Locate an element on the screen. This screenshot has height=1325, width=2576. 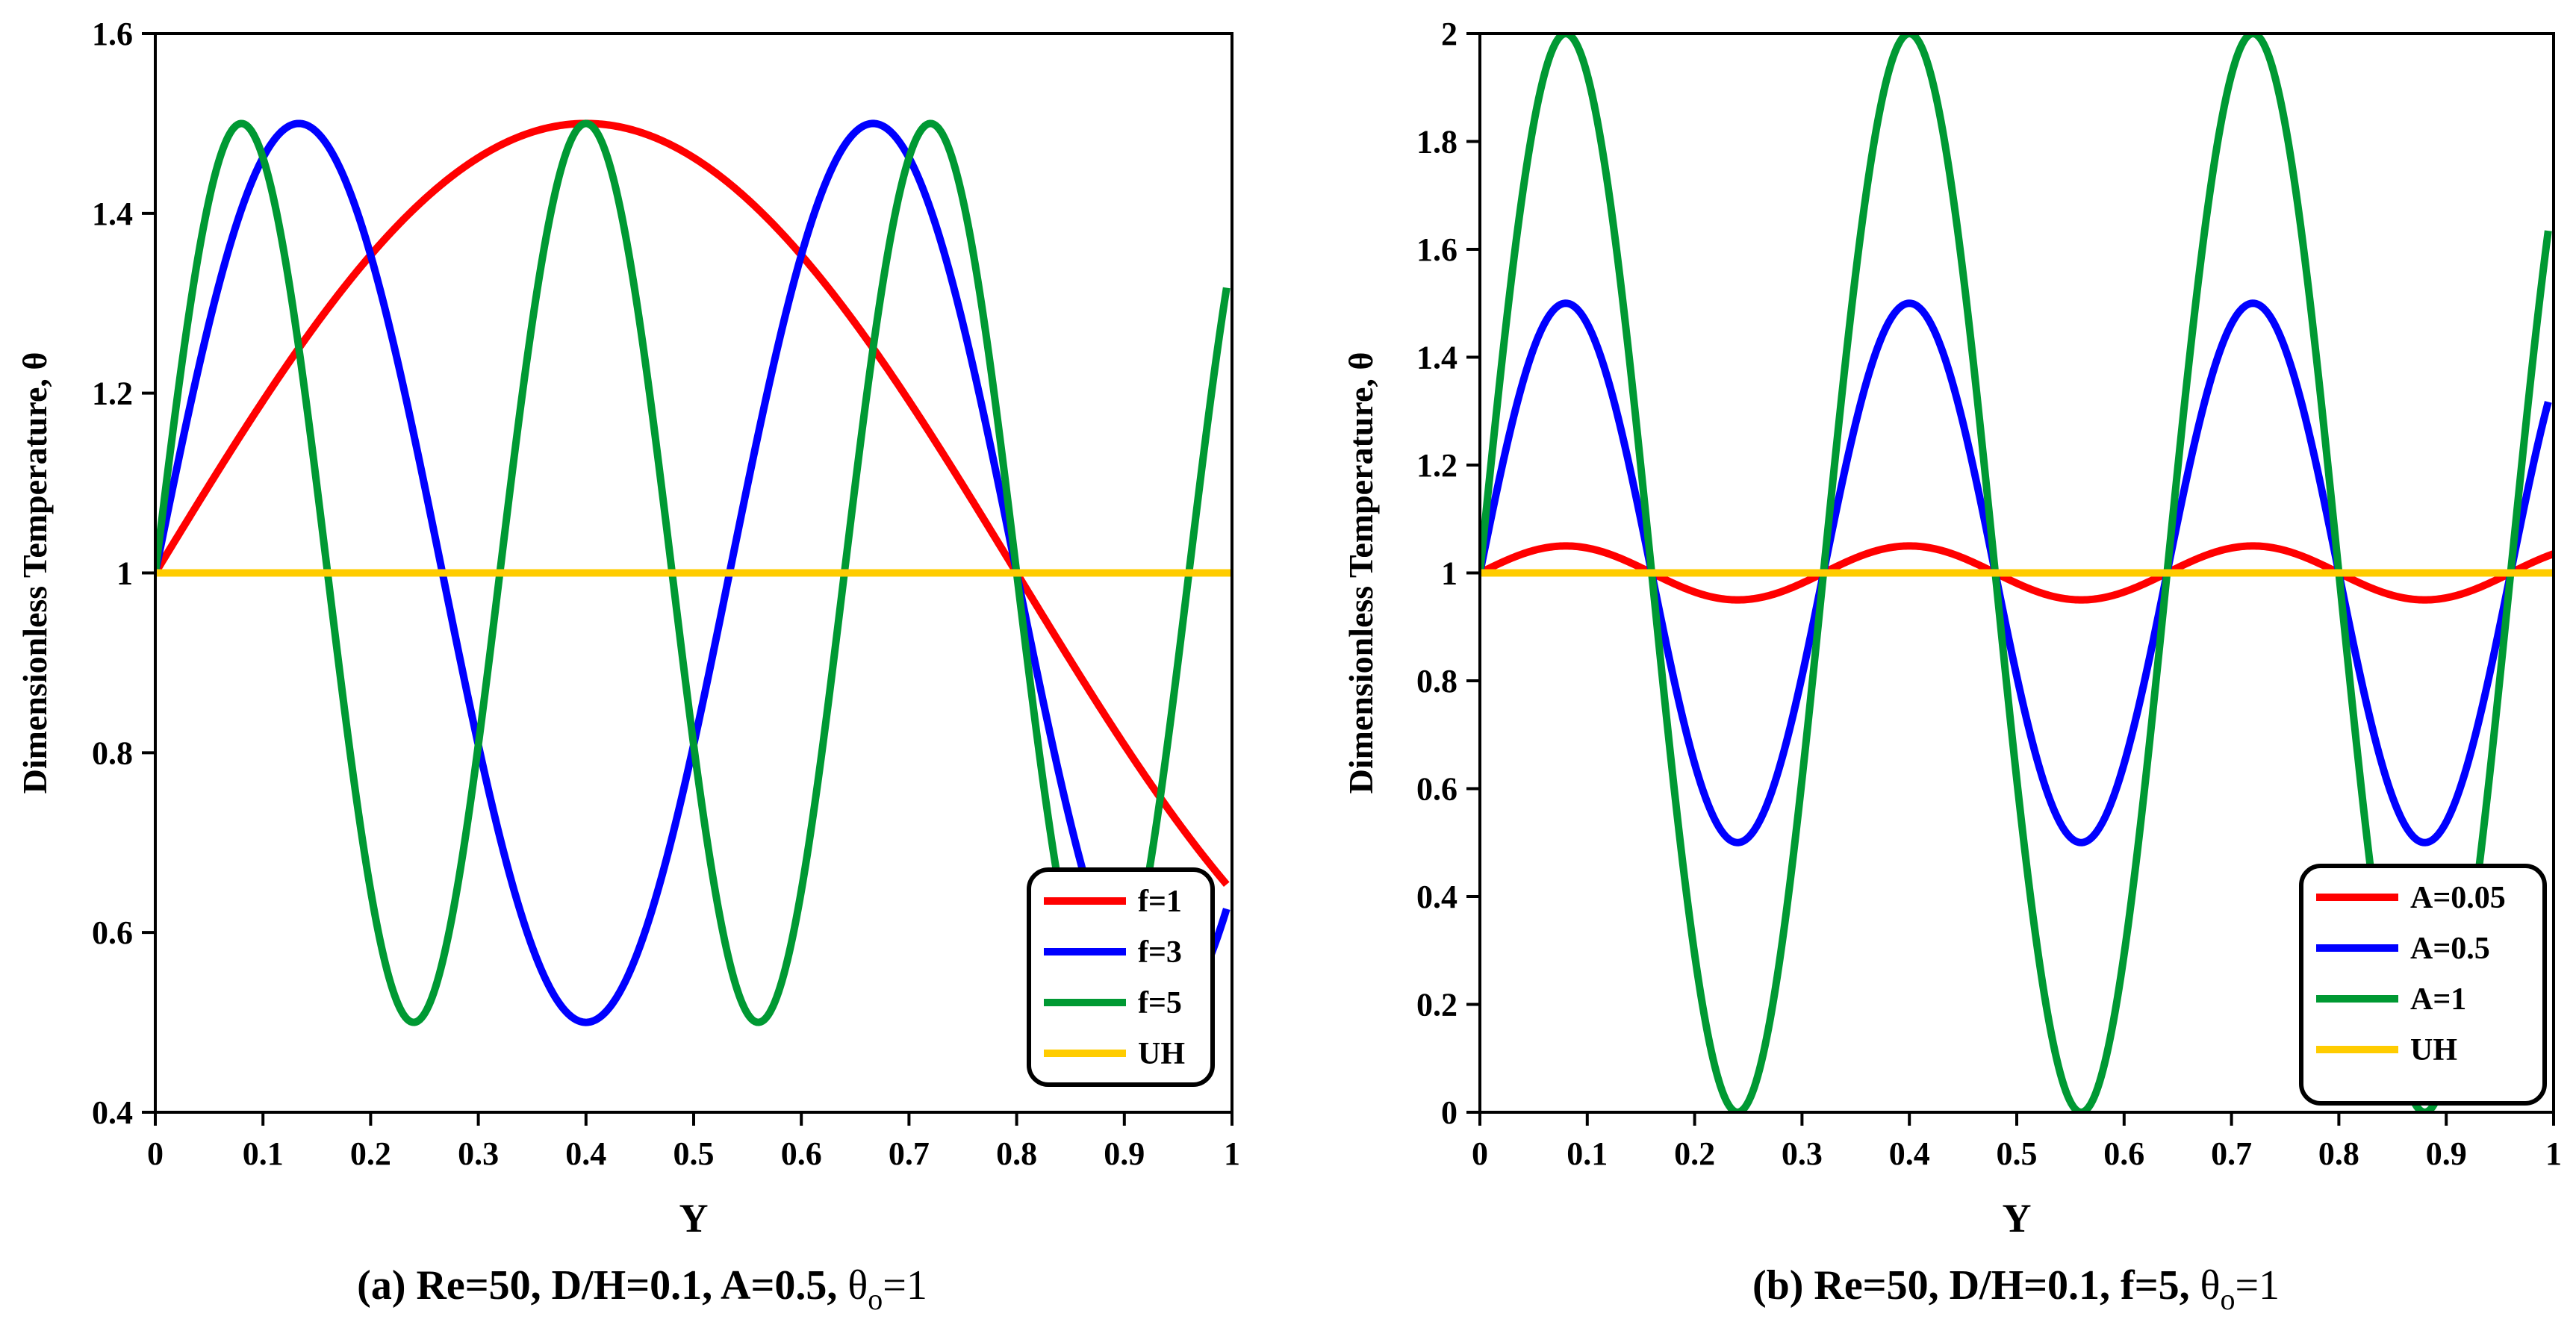
chart-a-x-tick-label-7: 0.7 is located at coordinates (909, 1153).